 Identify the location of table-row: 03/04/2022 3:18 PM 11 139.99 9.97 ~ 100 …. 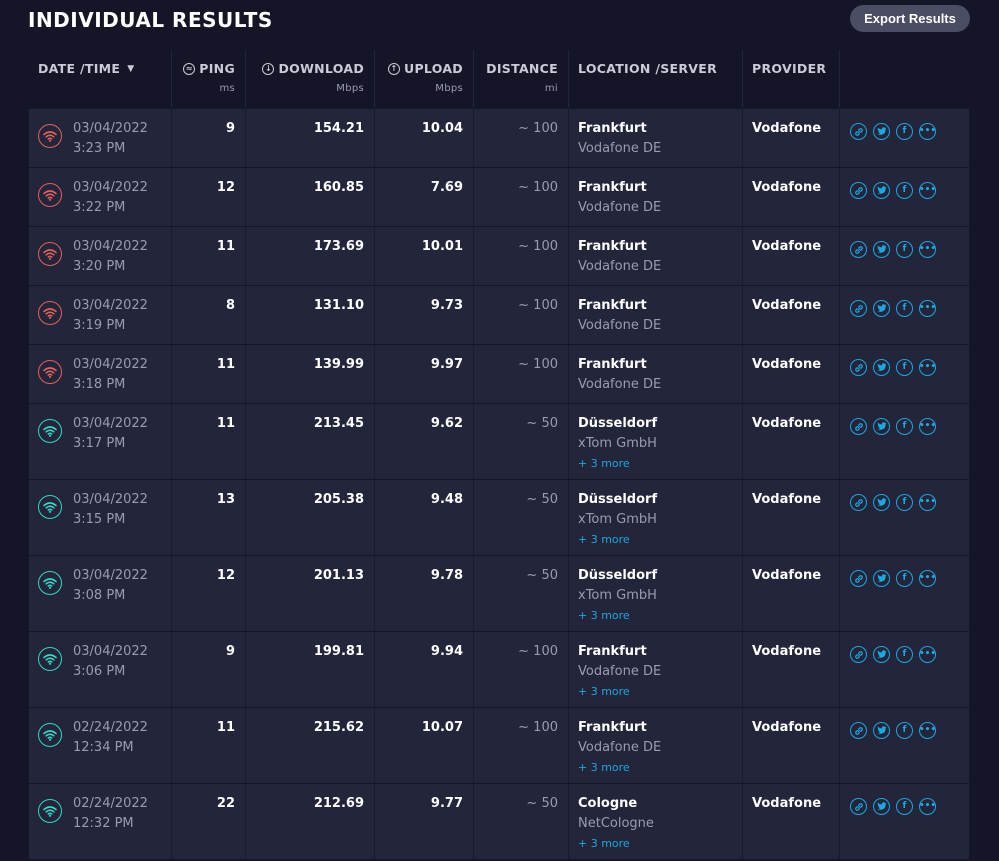
(499, 374).